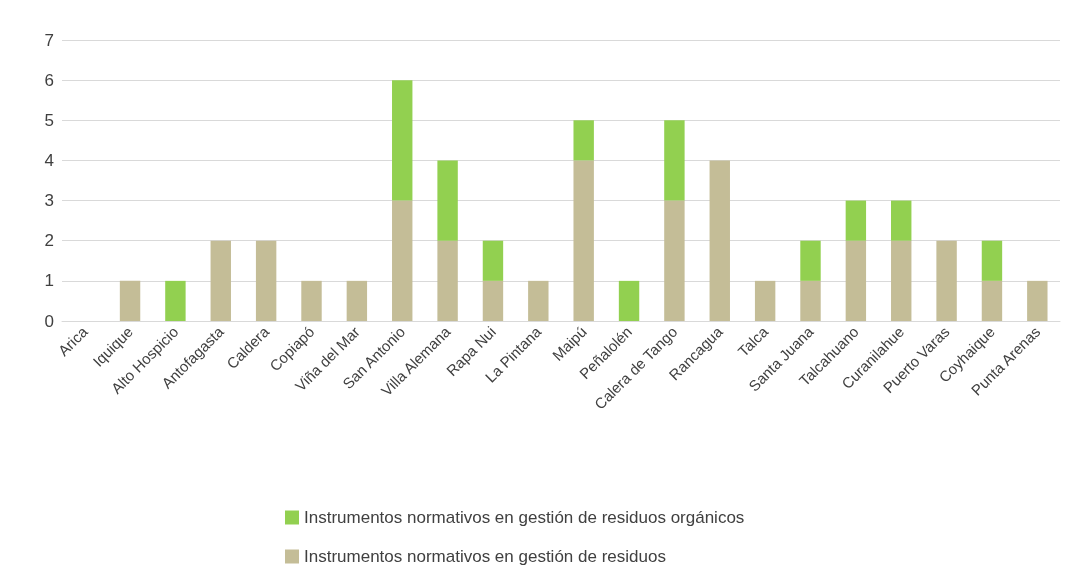 Image resolution: width=1085 pixels, height=580 pixels. I want to click on legend-label: Instrumentos normativos en gestión de residuos, so click(485, 556).